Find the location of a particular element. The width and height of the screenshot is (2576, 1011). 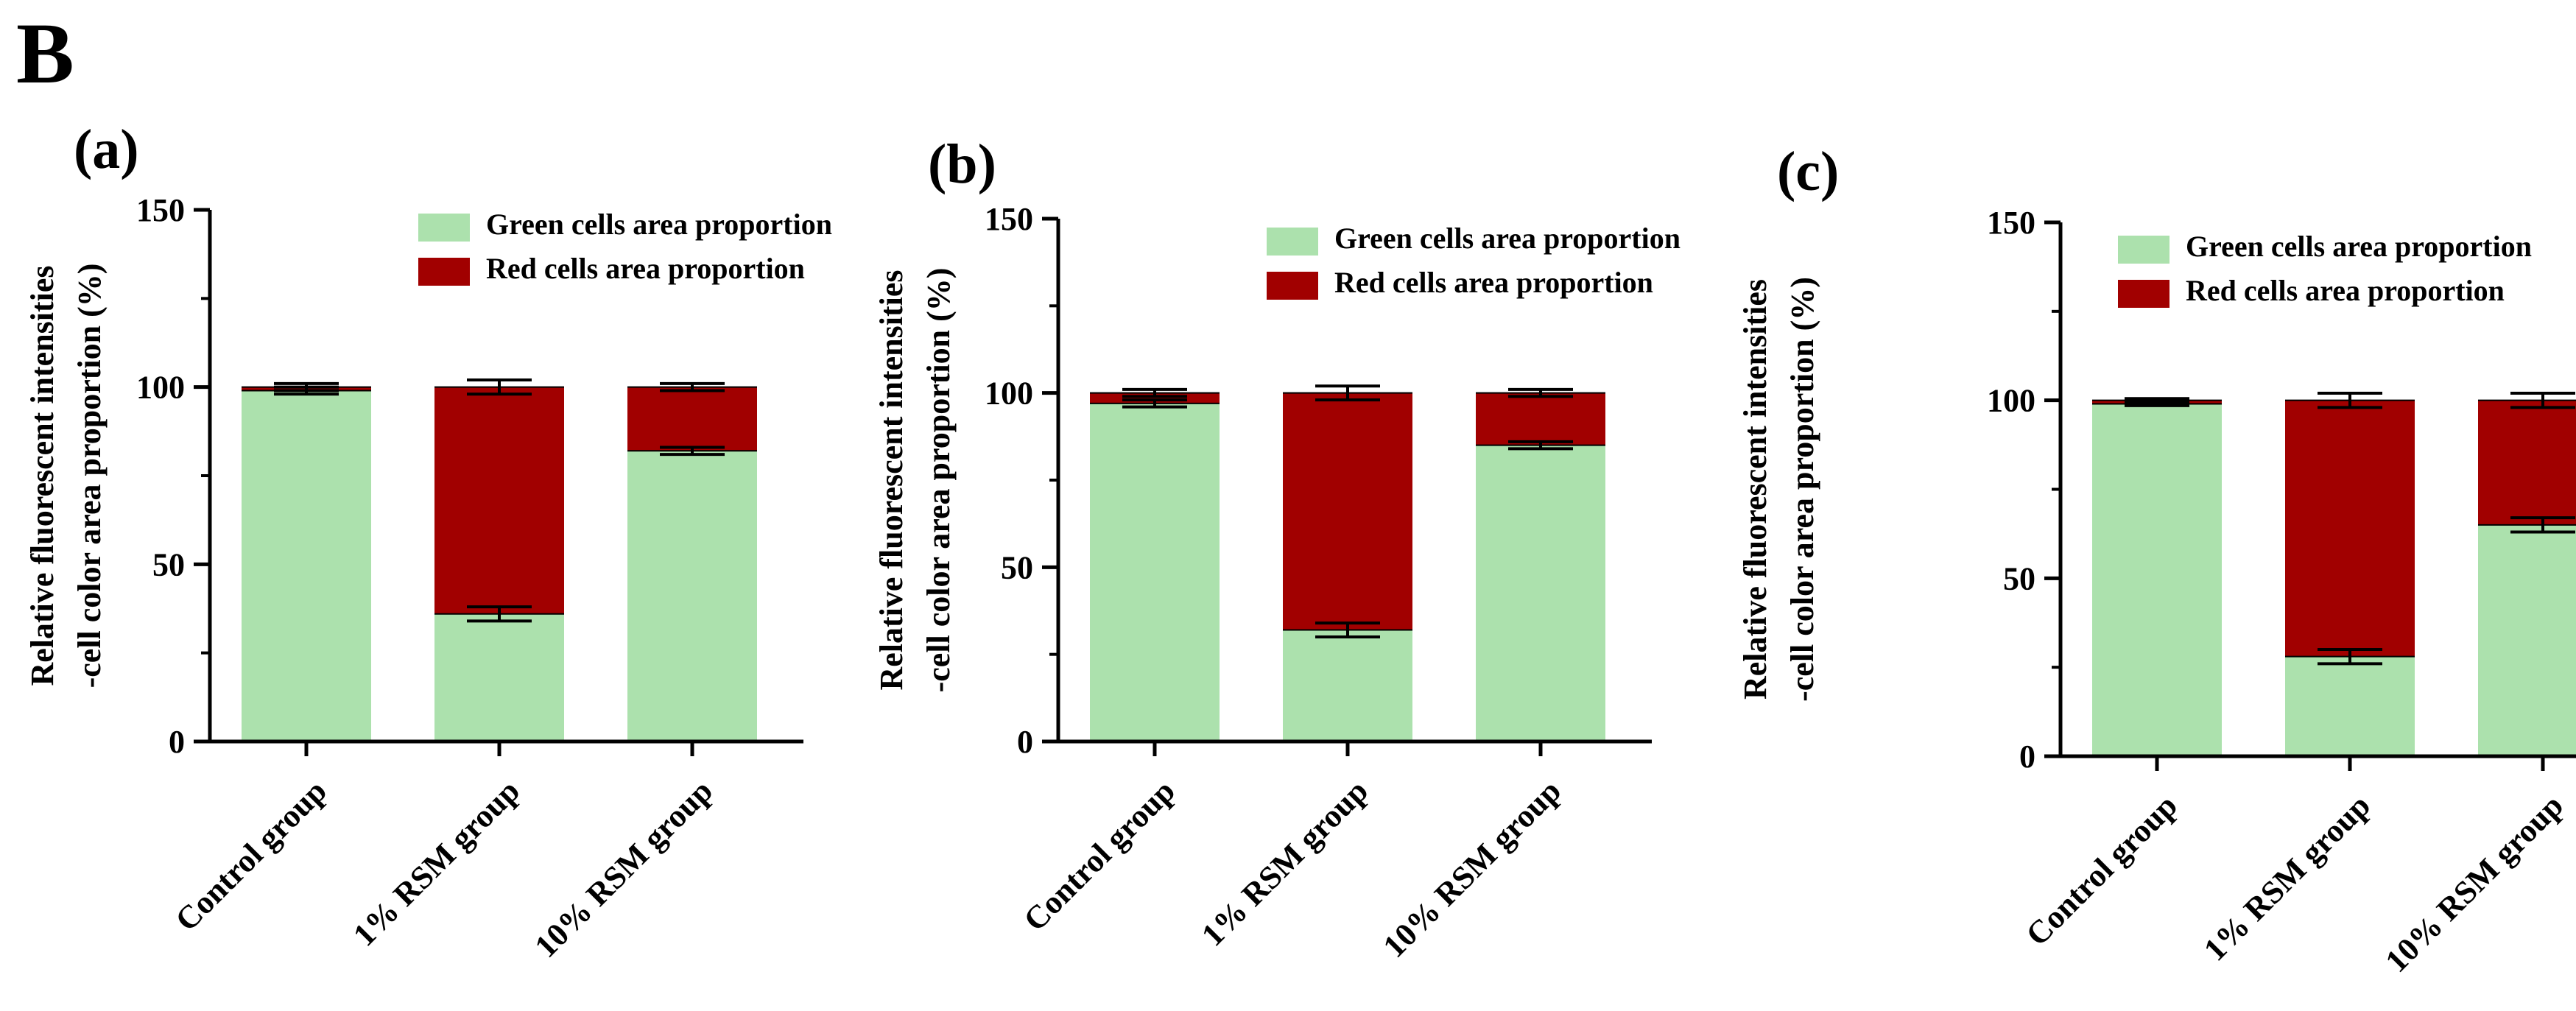

panel-label: (c) is located at coordinates (1808, 172).